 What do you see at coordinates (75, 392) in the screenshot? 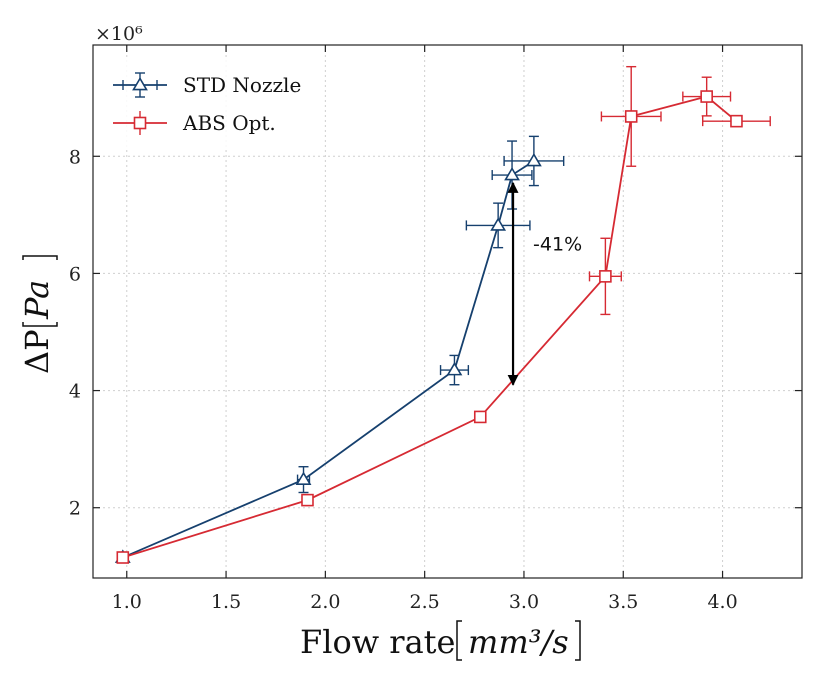
I see `y-tick-label: 4` at bounding box center [75, 392].